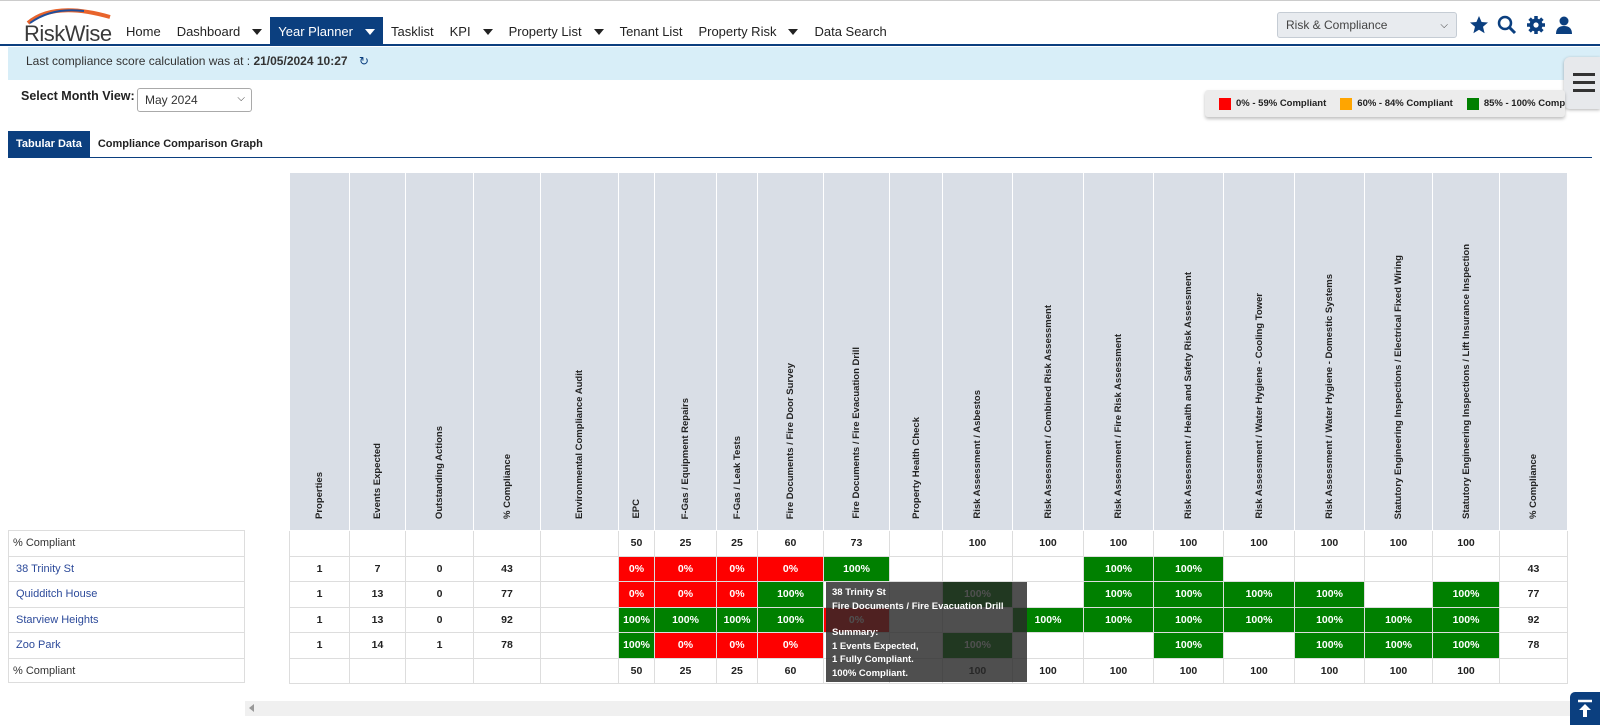 The image size is (1600, 725). What do you see at coordinates (412, 31) in the screenshot?
I see `nav-item-tasklist: Tasklist` at bounding box center [412, 31].